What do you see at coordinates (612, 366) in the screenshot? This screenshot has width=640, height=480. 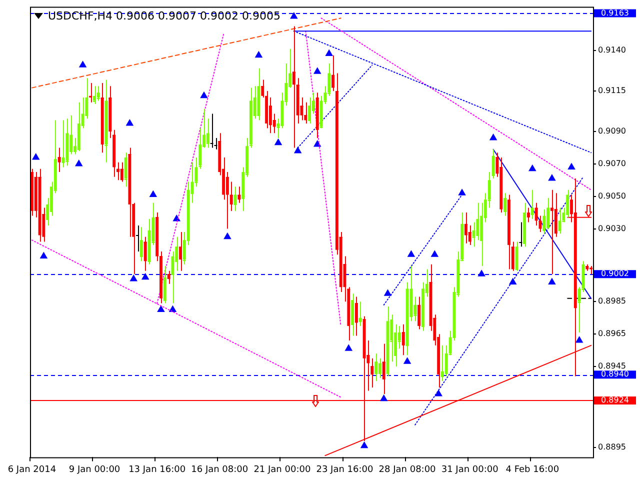 I see `y-tick-label: 0.8945` at bounding box center [612, 366].